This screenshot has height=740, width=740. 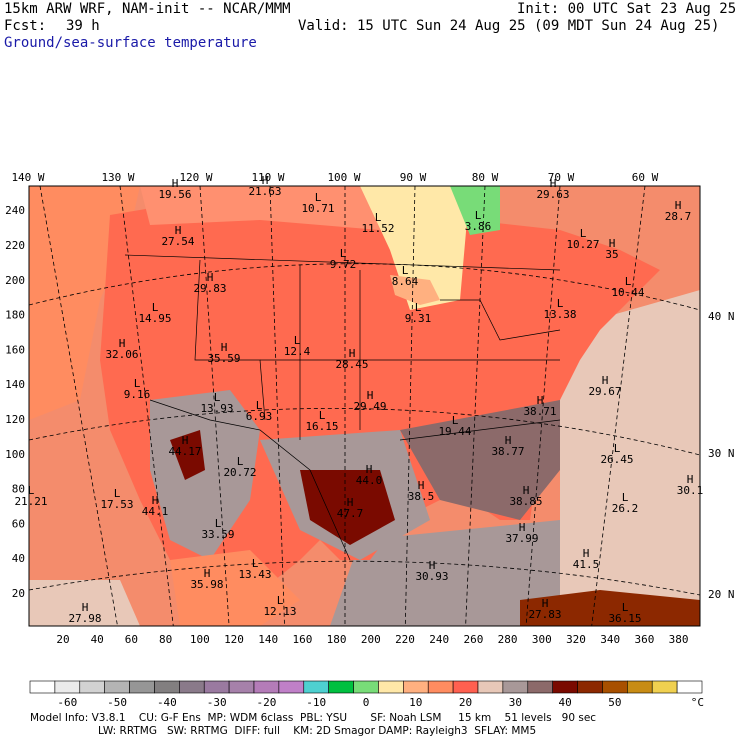 I want to click on extremum-value: 37.99, so click(x=521, y=538).